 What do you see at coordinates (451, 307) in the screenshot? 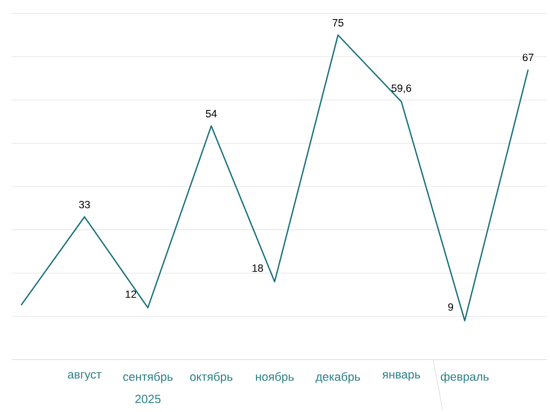
I see `data-label: 9` at bounding box center [451, 307].